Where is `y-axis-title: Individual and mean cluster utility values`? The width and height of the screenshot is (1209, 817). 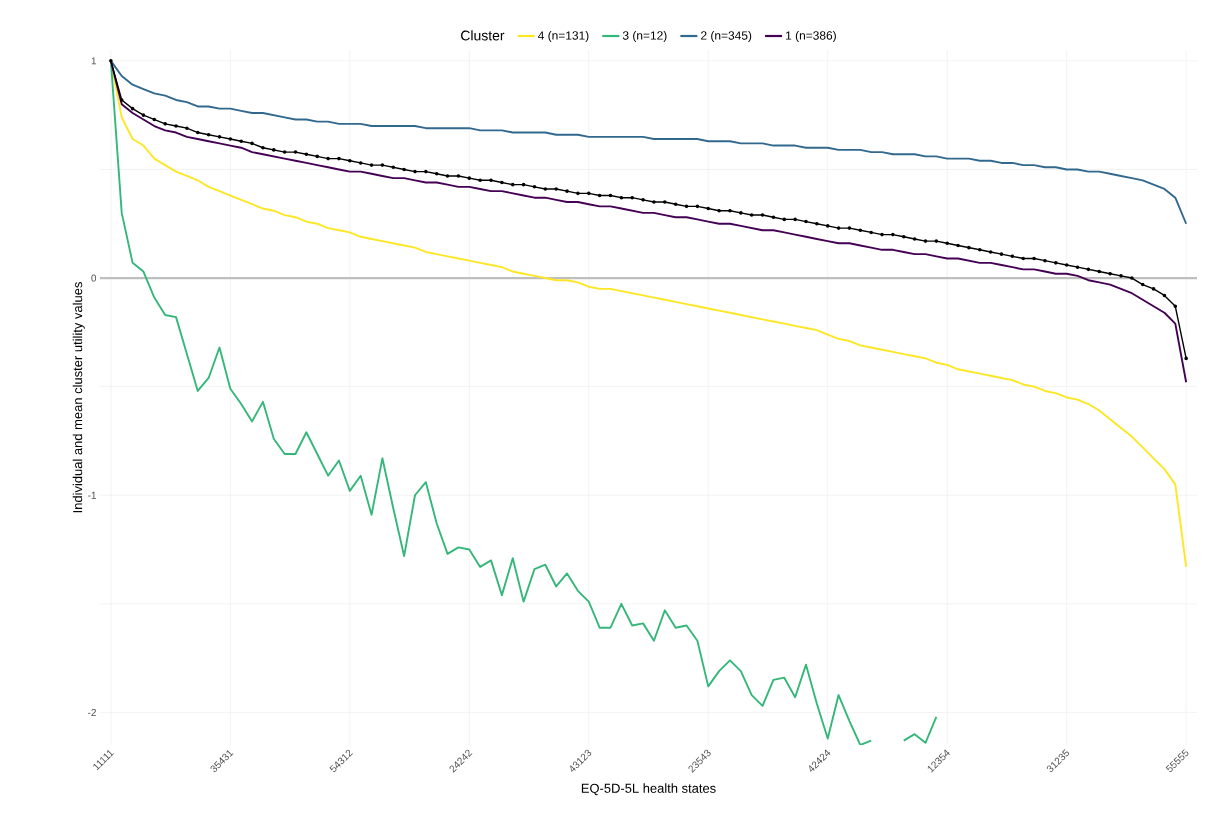 y-axis-title: Individual and mean cluster utility values is located at coordinates (78, 397).